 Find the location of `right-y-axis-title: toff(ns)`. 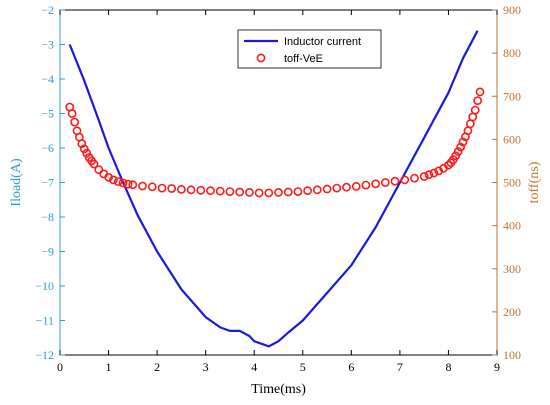

right-y-axis-title: toff(ns) is located at coordinates (534, 182).